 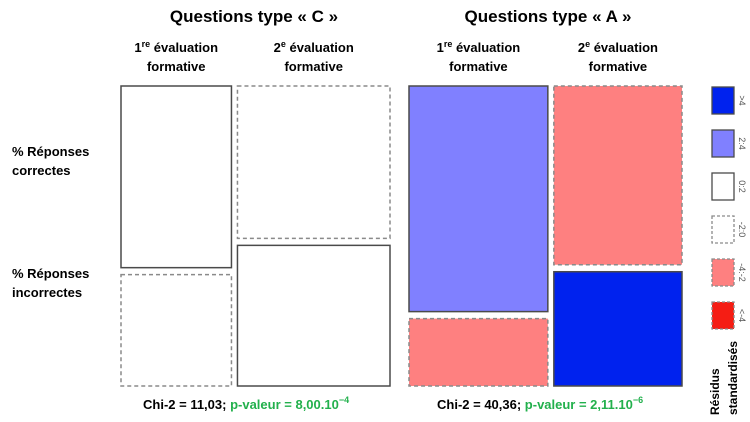 I want to click on legend-title-line2: standardisés, so click(x=733, y=378).